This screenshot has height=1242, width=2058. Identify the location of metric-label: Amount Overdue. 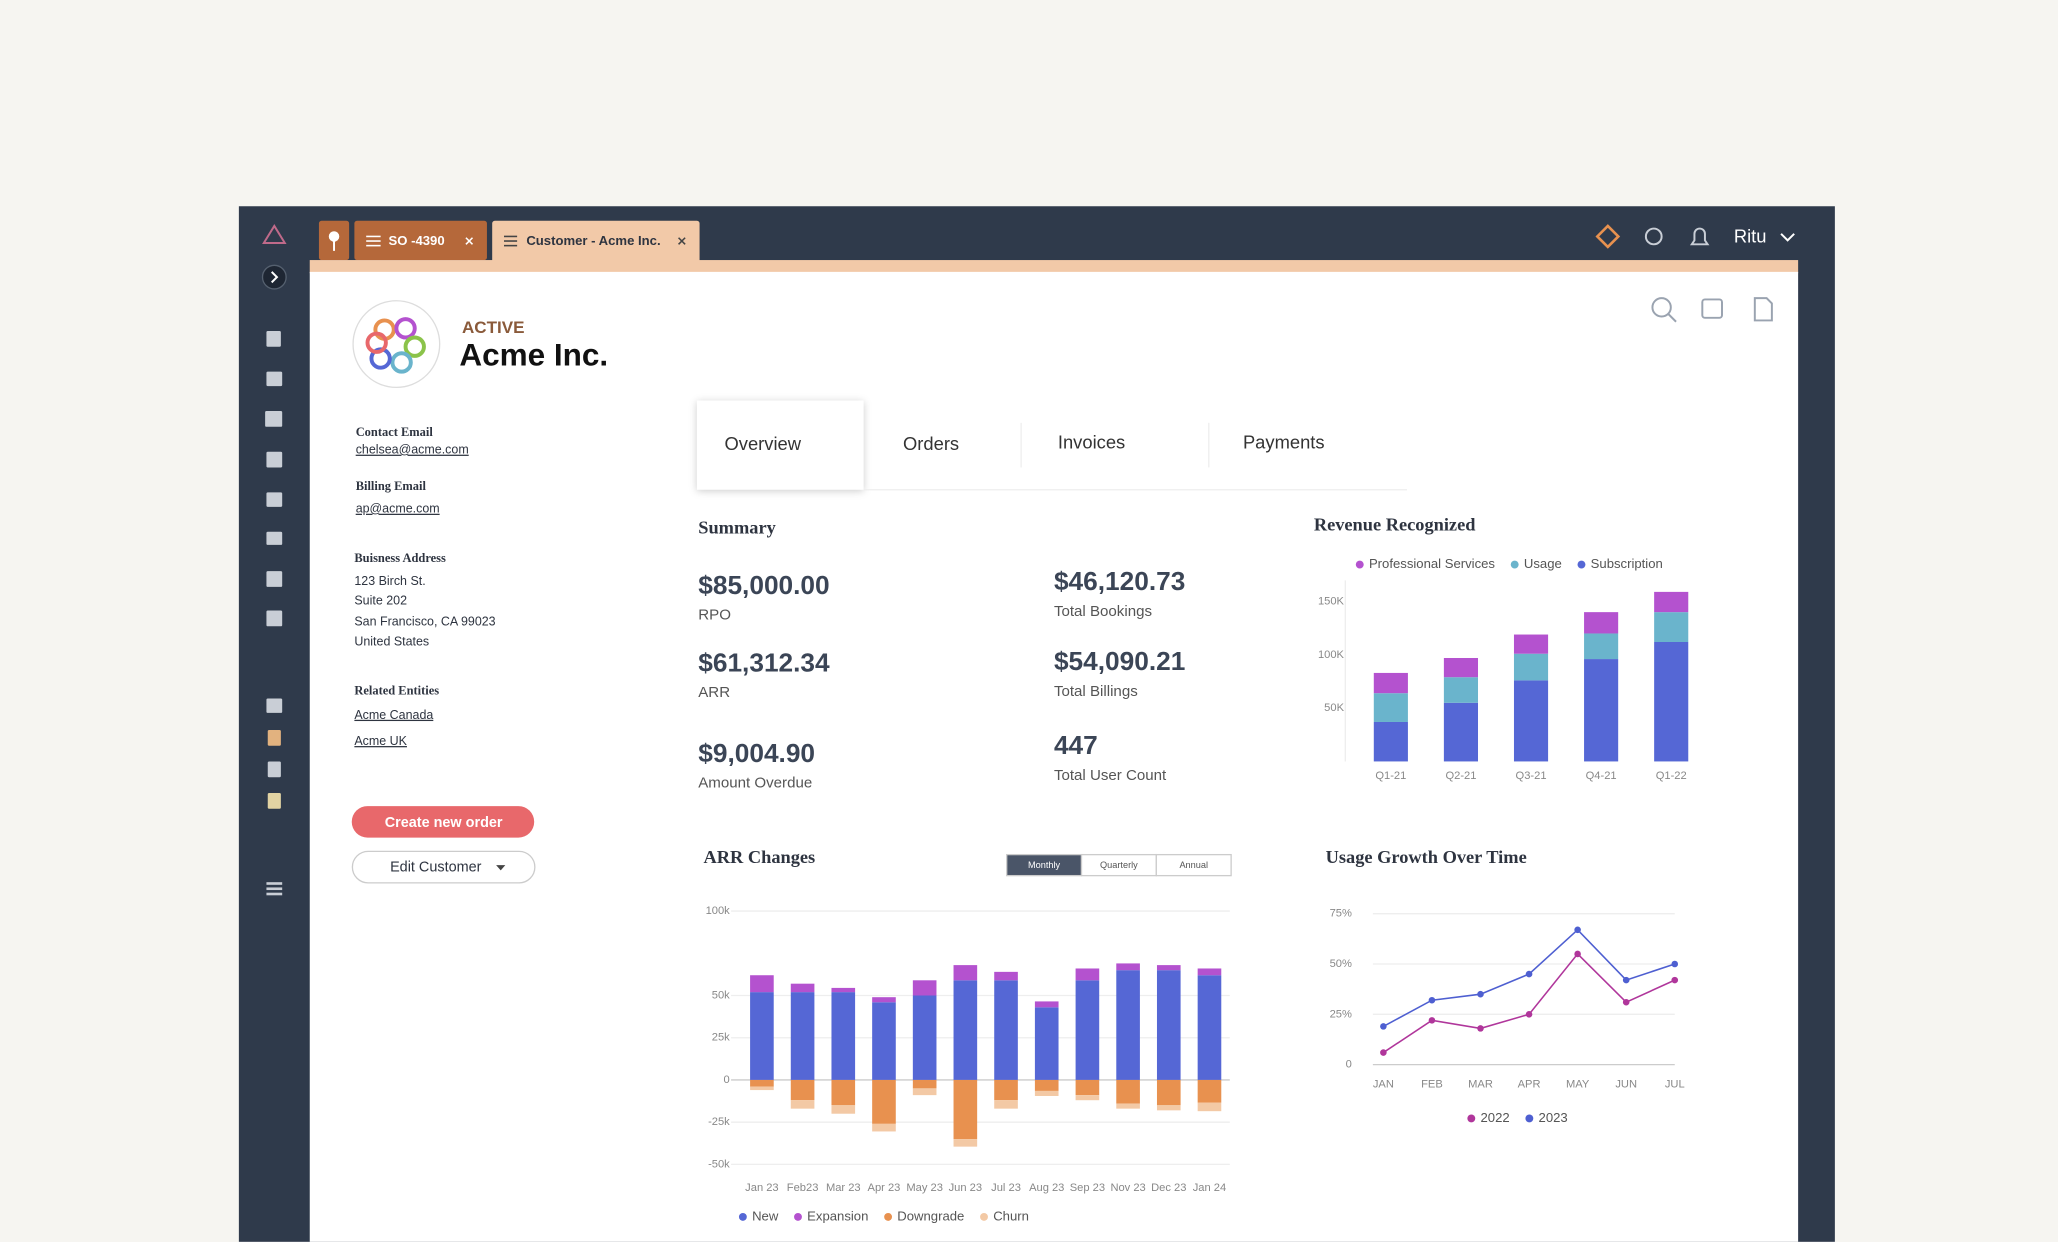
(755, 783).